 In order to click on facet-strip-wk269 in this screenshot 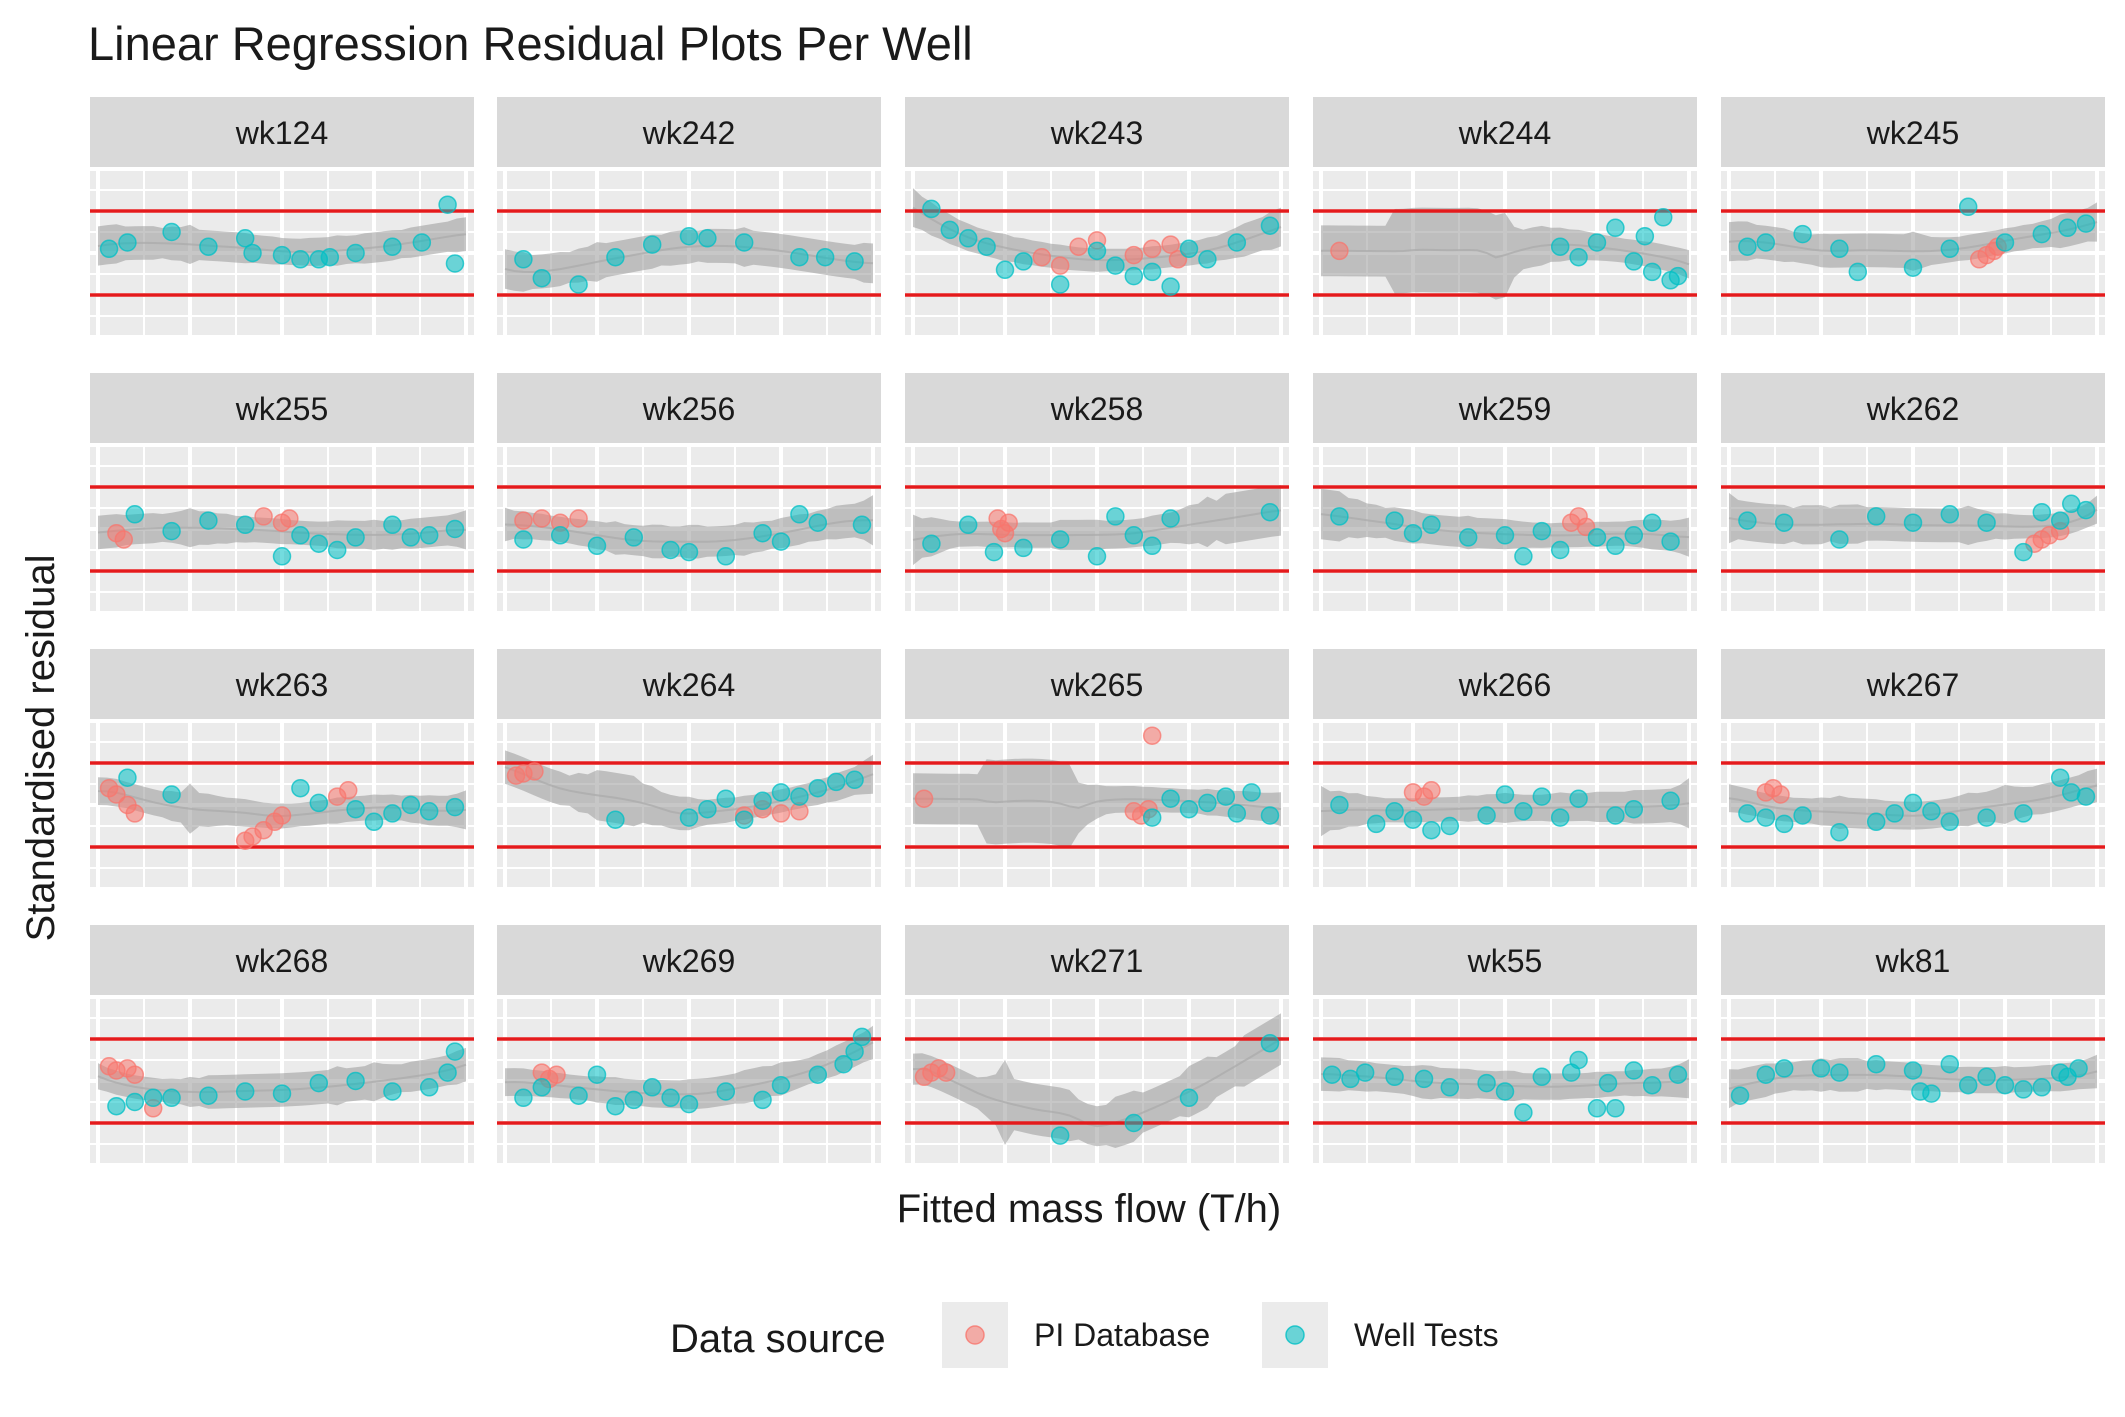, I will do `click(689, 961)`.